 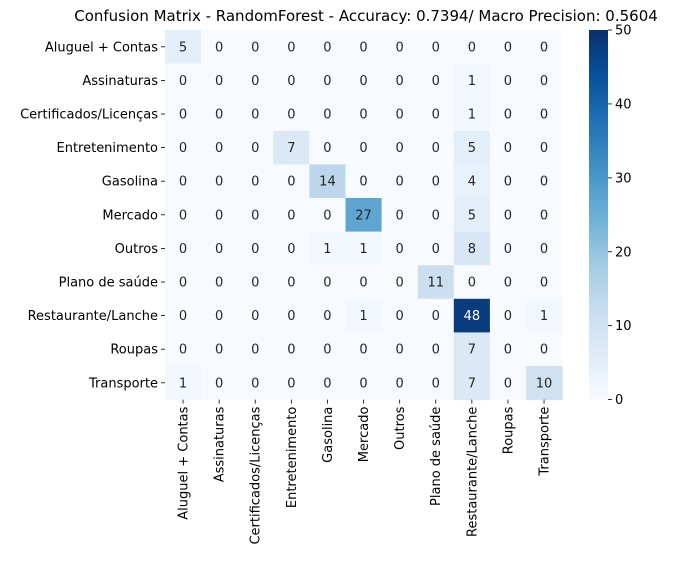 I want to click on y-tick-label: Restaurante/Lanche, so click(x=93, y=316).